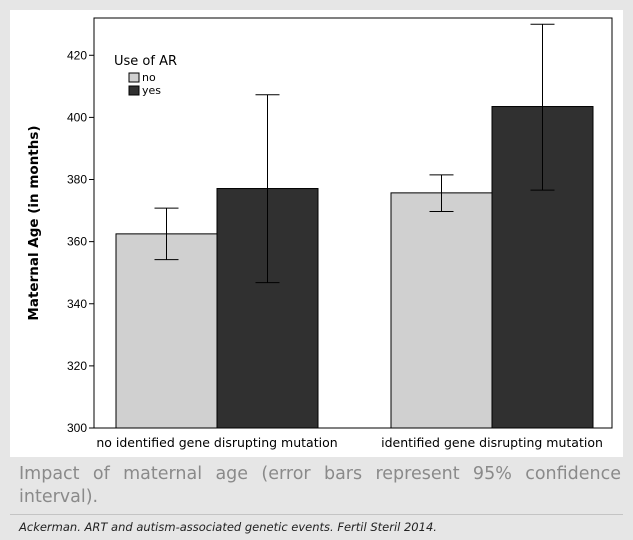 The width and height of the screenshot is (633, 540). I want to click on legend-swatch-yes, so click(134, 90).